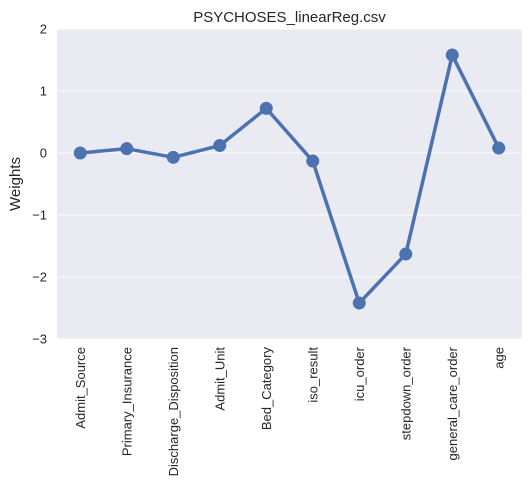 This screenshot has height=497, width=531. I want to click on chart-title: PSYCHOSES_linearReg.csv, so click(289, 17).